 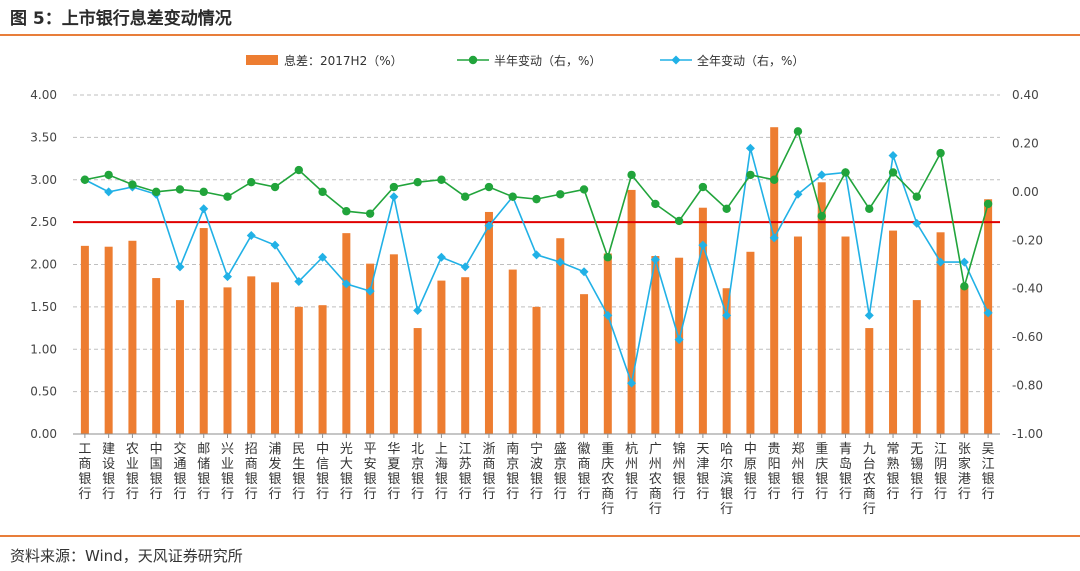 I want to click on category-label: 郑州银行, so click(x=797, y=472).